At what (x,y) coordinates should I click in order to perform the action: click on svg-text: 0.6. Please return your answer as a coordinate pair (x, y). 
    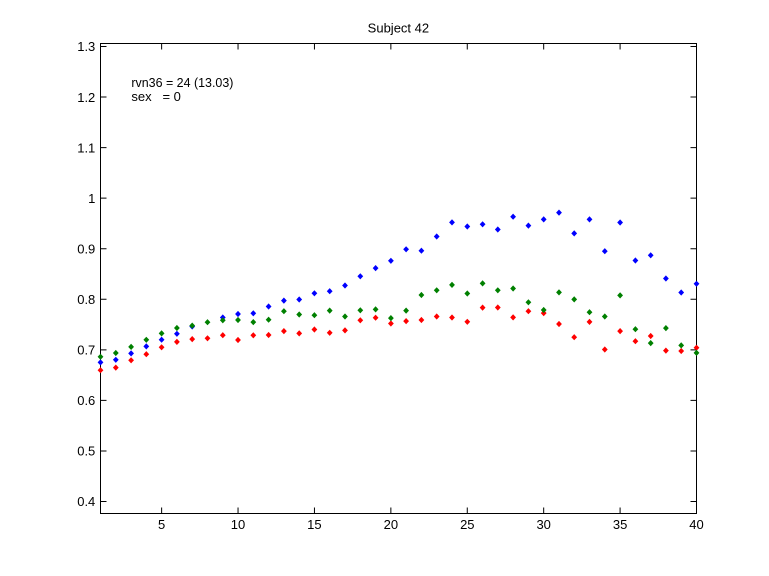
    Looking at the image, I should click on (86, 400).